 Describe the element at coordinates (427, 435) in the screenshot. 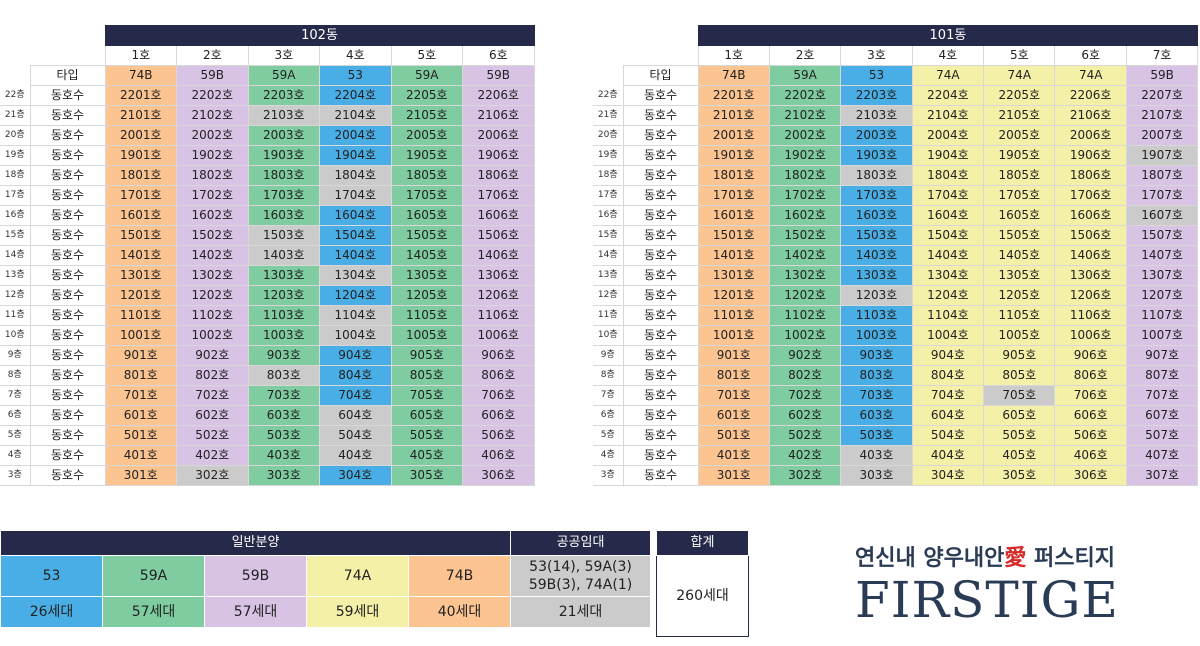

I see `room-cell: 505호` at that location.